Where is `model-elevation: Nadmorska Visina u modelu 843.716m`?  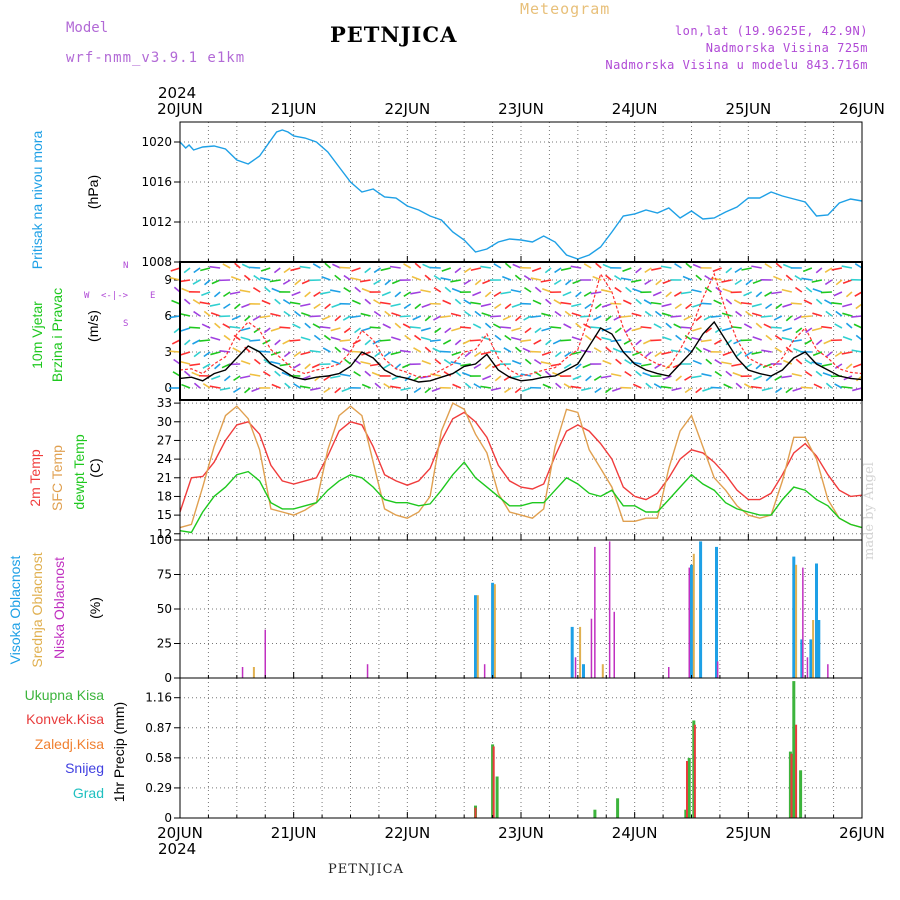 model-elevation: Nadmorska Visina u modelu 843.716m is located at coordinates (736, 65).